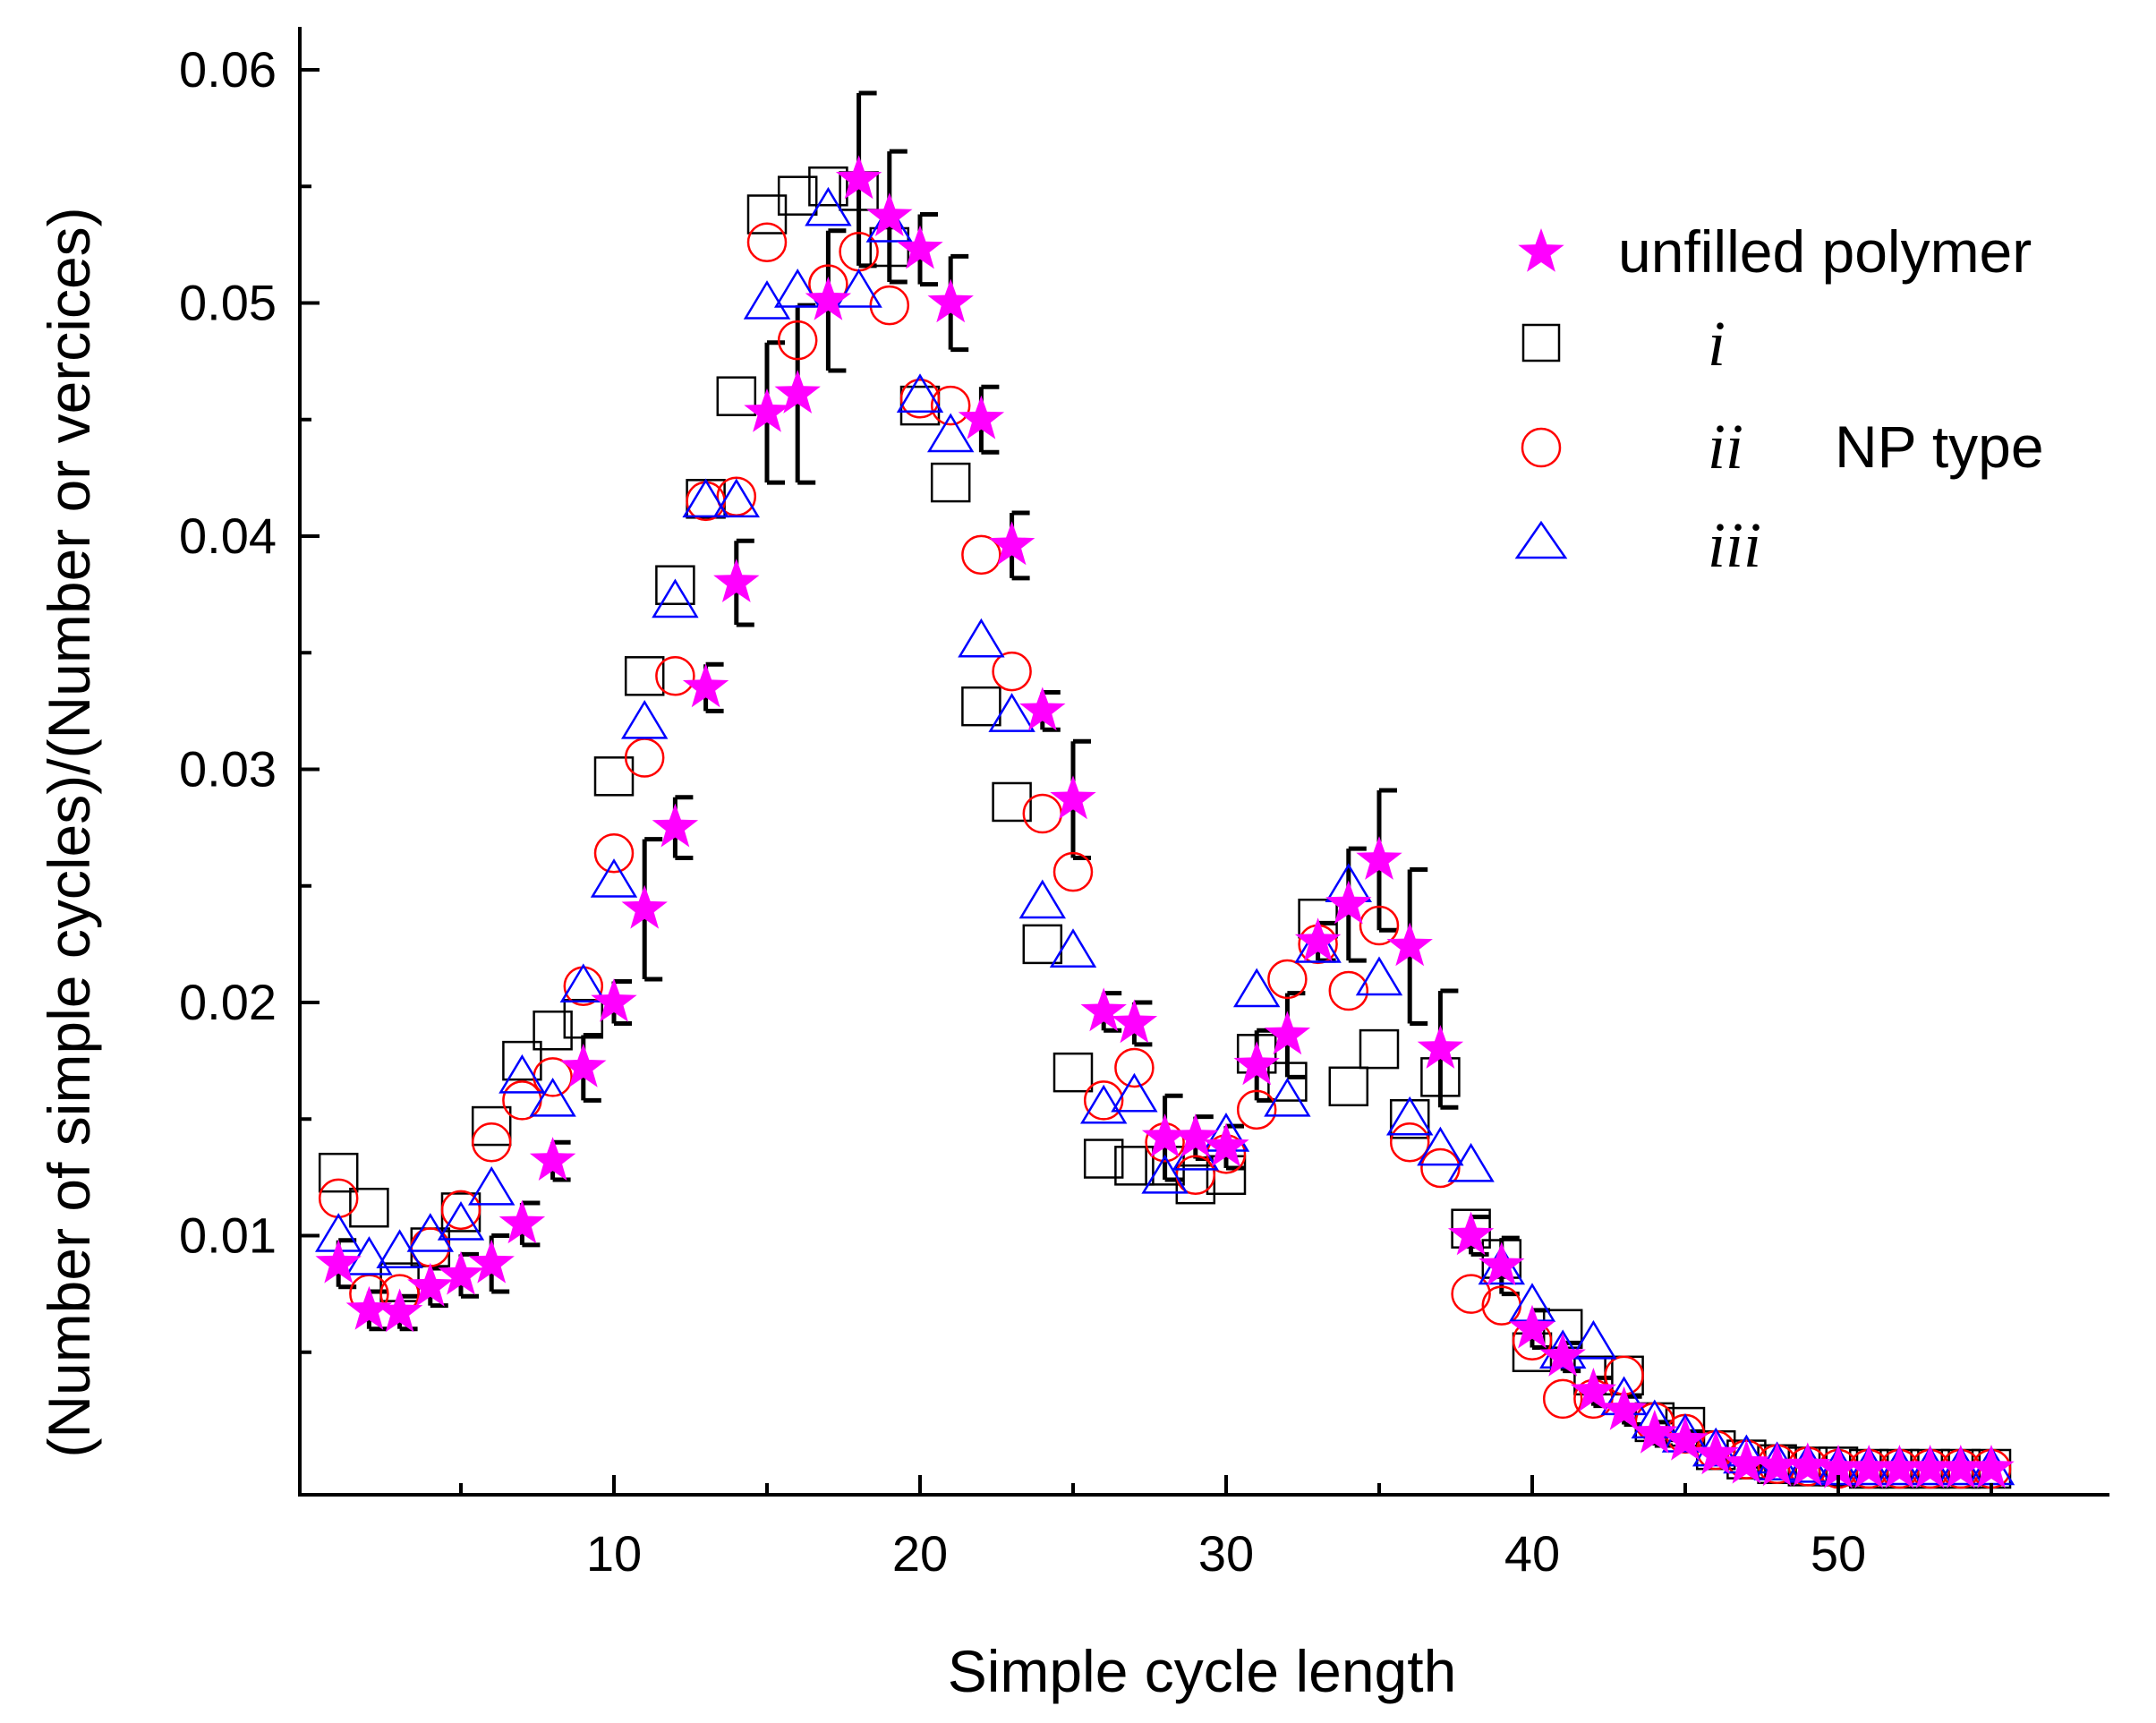  I want to click on legend-symbol-i, so click(1541, 343).